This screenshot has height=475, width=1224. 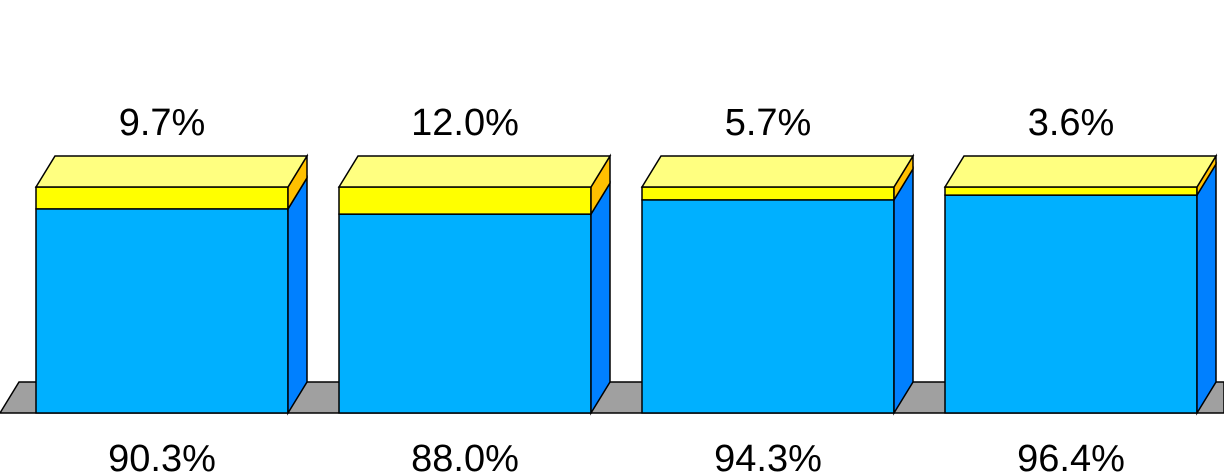 What do you see at coordinates (903, 291) in the screenshot?
I see `bar-3-primary-side` at bounding box center [903, 291].